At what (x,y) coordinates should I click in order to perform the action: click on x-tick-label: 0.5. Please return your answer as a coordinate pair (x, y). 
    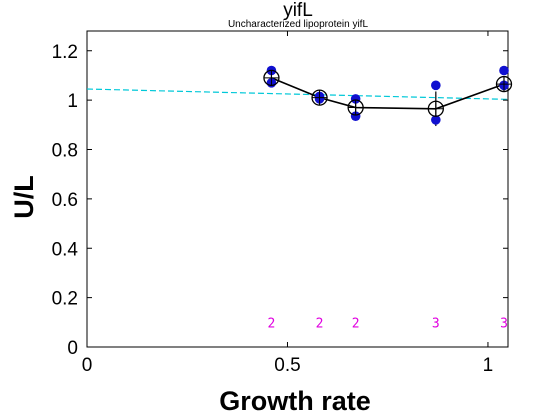
    Looking at the image, I should click on (287, 365).